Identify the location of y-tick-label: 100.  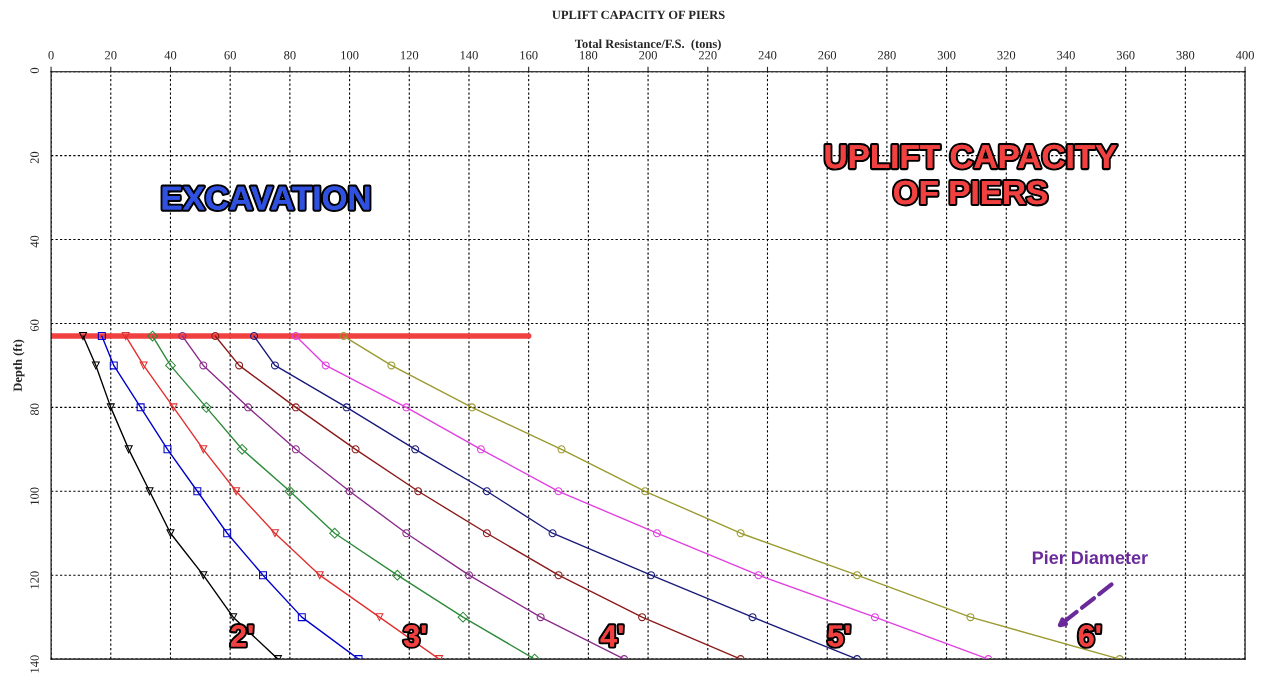
(34, 496).